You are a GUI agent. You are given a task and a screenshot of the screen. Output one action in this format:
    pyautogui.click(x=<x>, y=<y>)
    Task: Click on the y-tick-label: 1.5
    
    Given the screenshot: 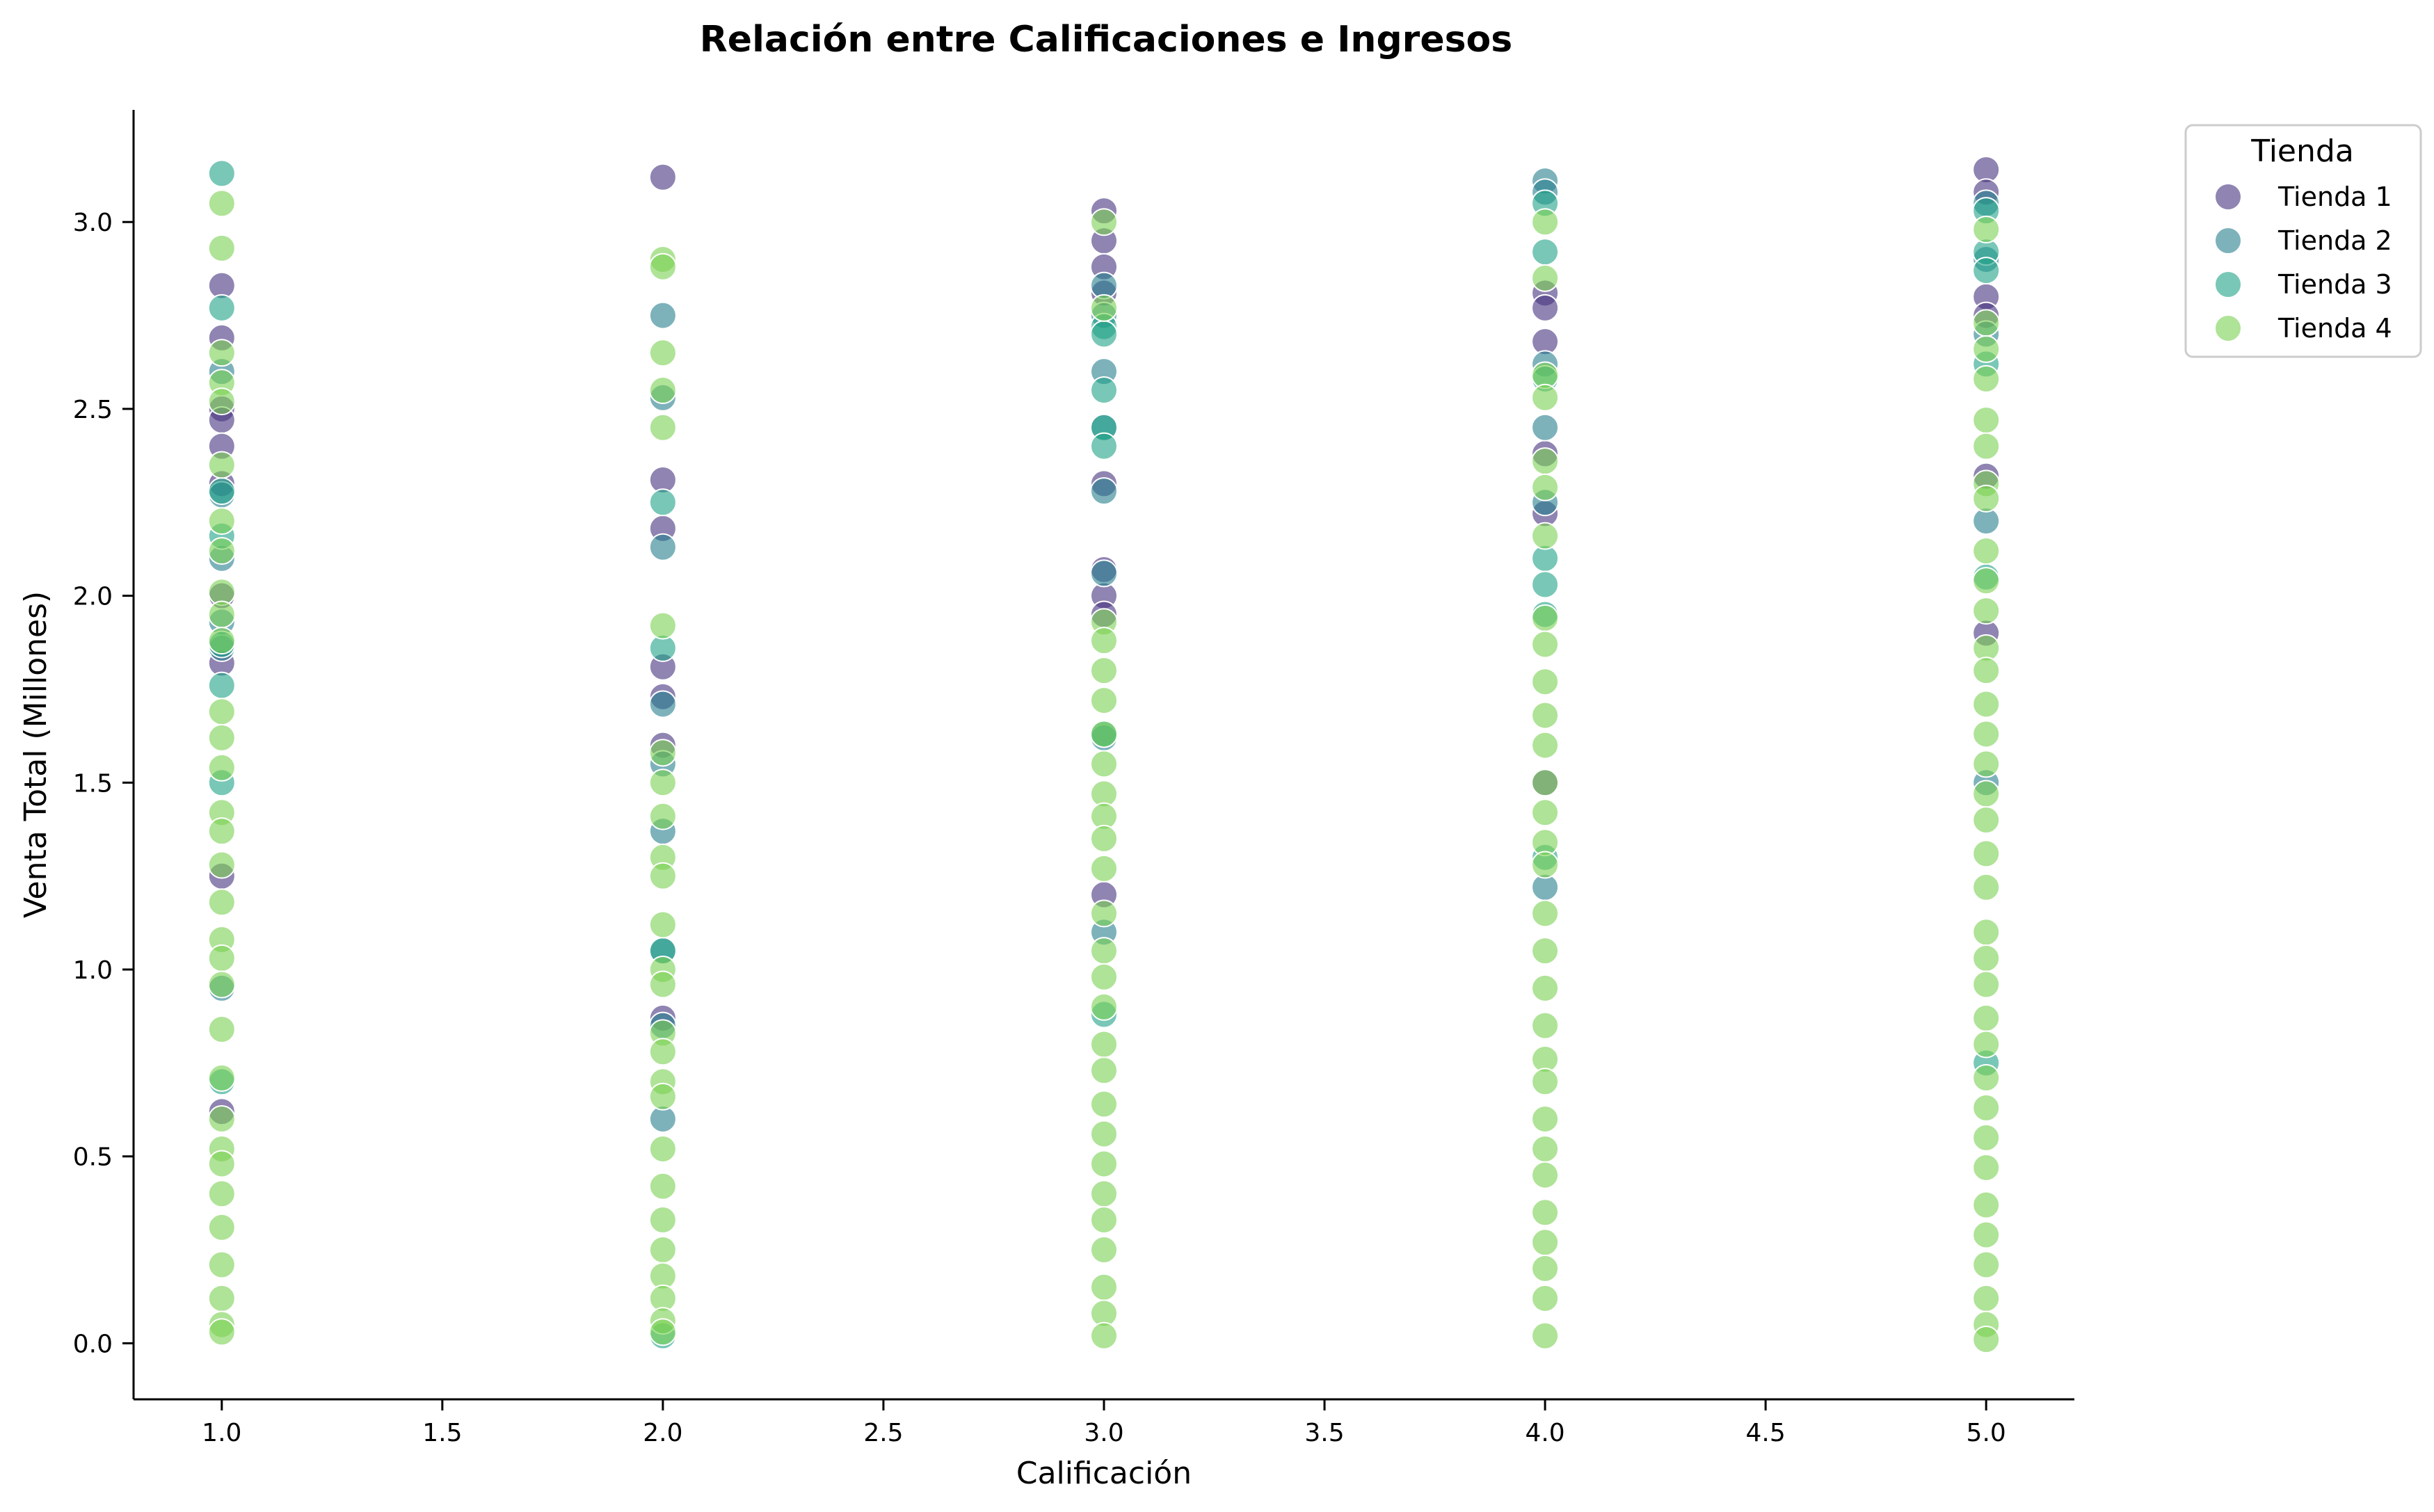 What is the action you would take?
    pyautogui.click(x=93, y=783)
    